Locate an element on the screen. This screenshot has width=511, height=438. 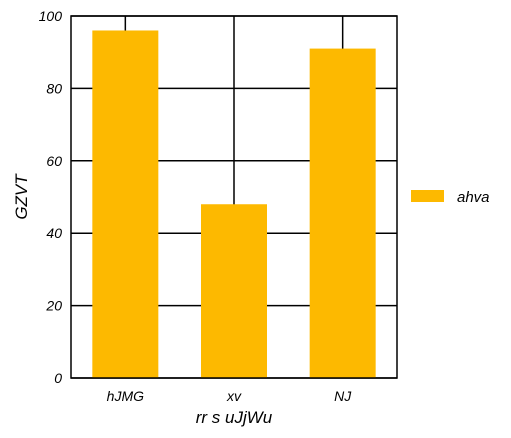
bar-NJ is located at coordinates (342, 213).